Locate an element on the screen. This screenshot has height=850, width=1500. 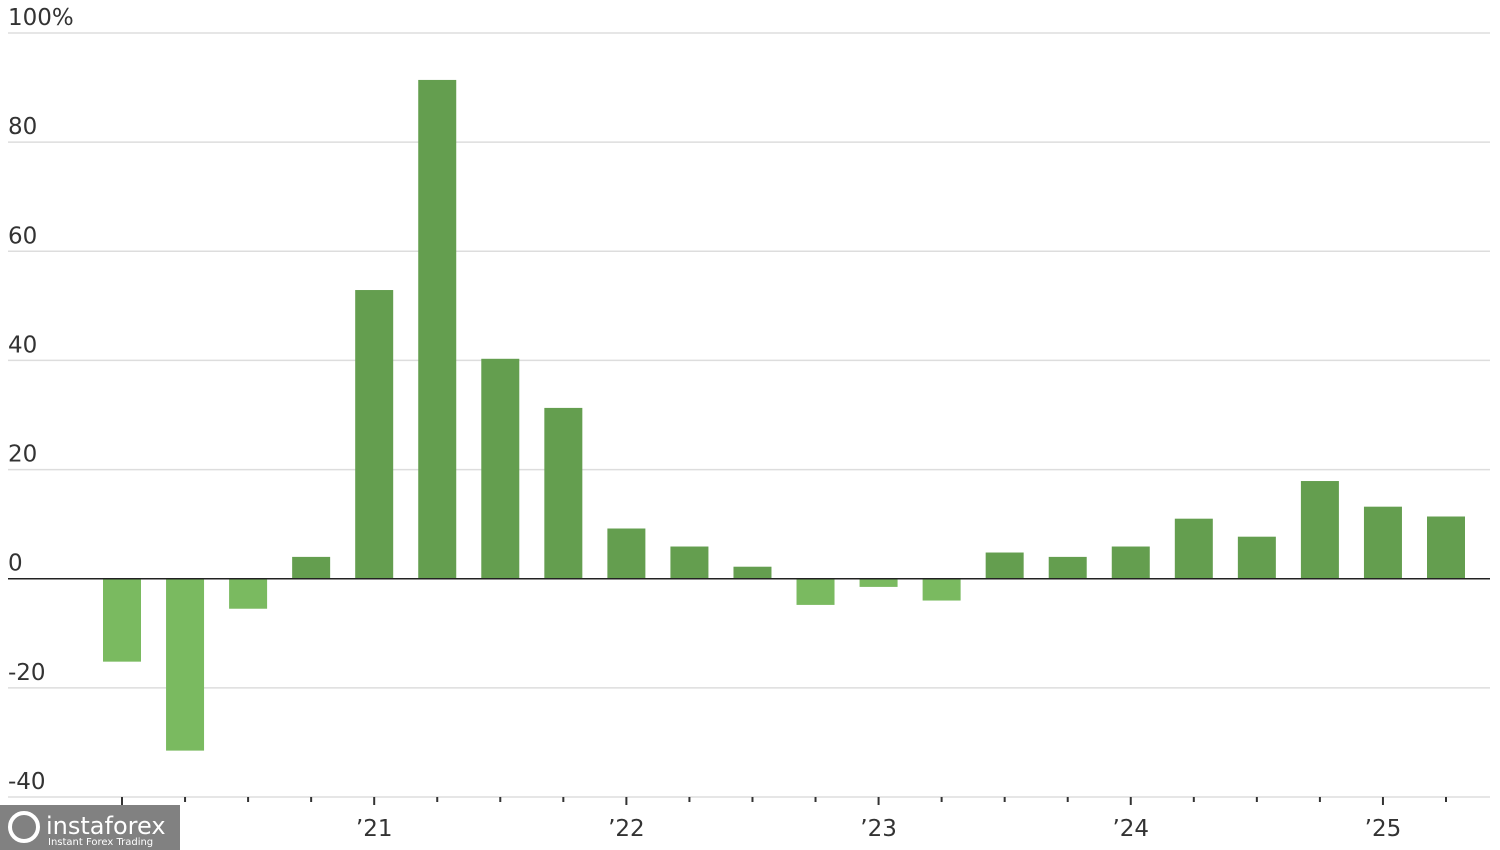
y-tick-label: 40 is located at coordinates (22, 345).